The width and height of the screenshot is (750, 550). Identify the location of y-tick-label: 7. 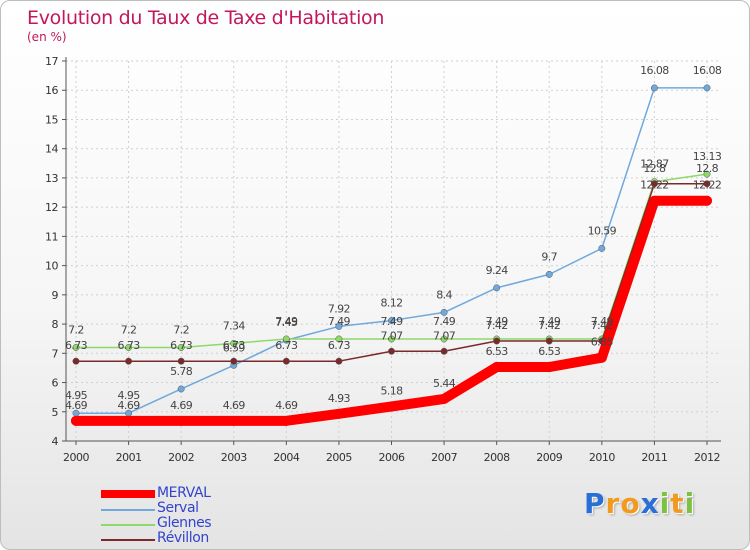
(55, 353).